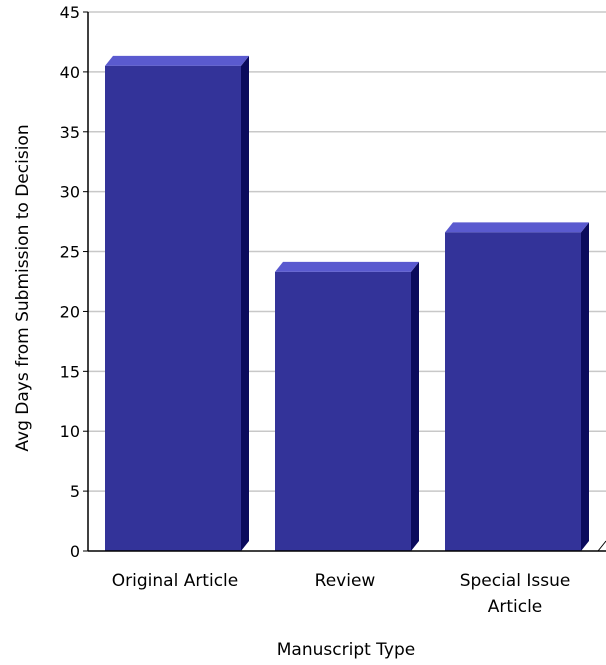 The width and height of the screenshot is (606, 665). What do you see at coordinates (75, 491) in the screenshot?
I see `y-tick-label: 5` at bounding box center [75, 491].